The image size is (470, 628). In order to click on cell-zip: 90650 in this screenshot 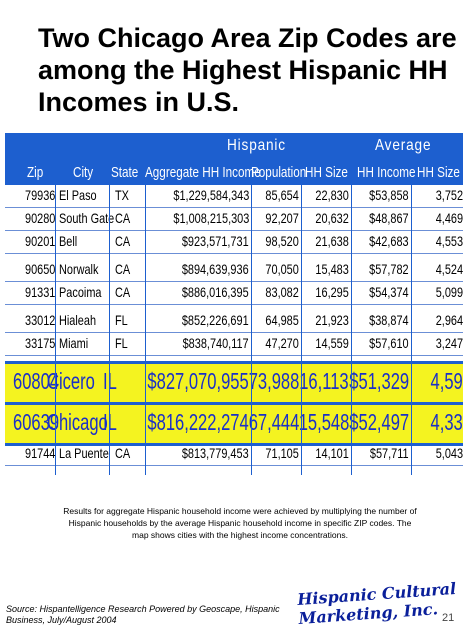, I will do `click(40, 269)`.